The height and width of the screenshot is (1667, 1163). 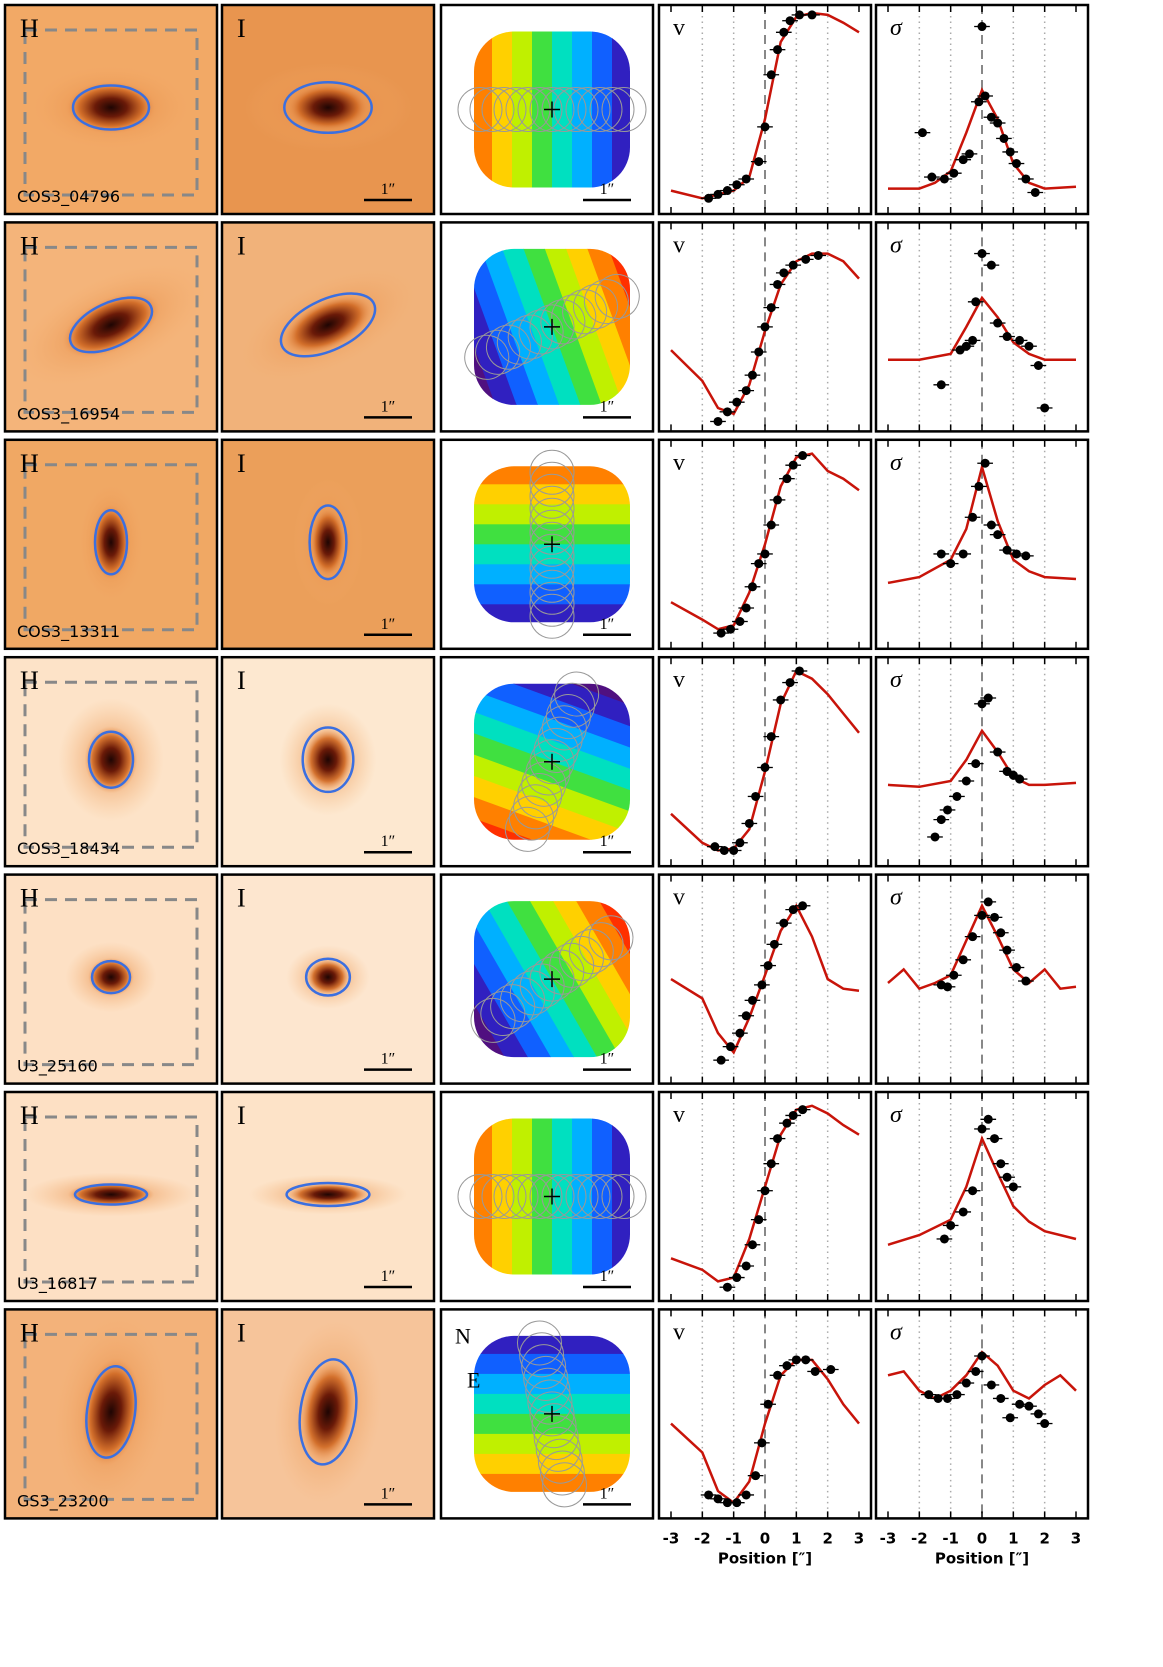 I want to click on slit-apertures, so click(x=552, y=1414).